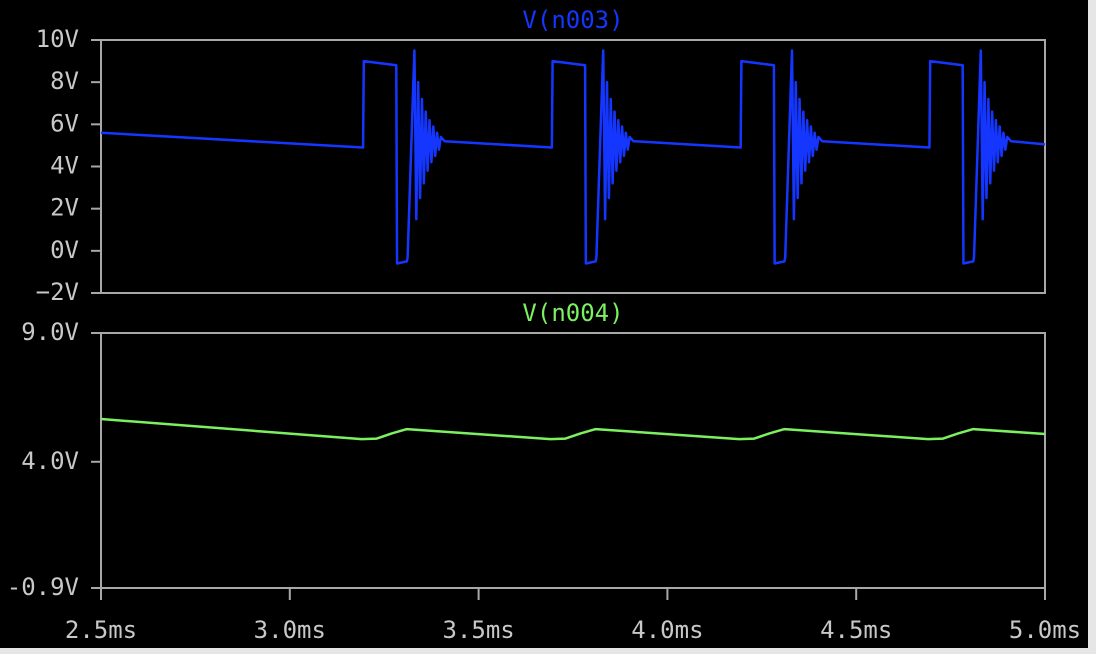 Image resolution: width=1096 pixels, height=654 pixels. Describe the element at coordinates (101, 630) in the screenshot. I see `x-tick-label: 2.5ms` at that location.